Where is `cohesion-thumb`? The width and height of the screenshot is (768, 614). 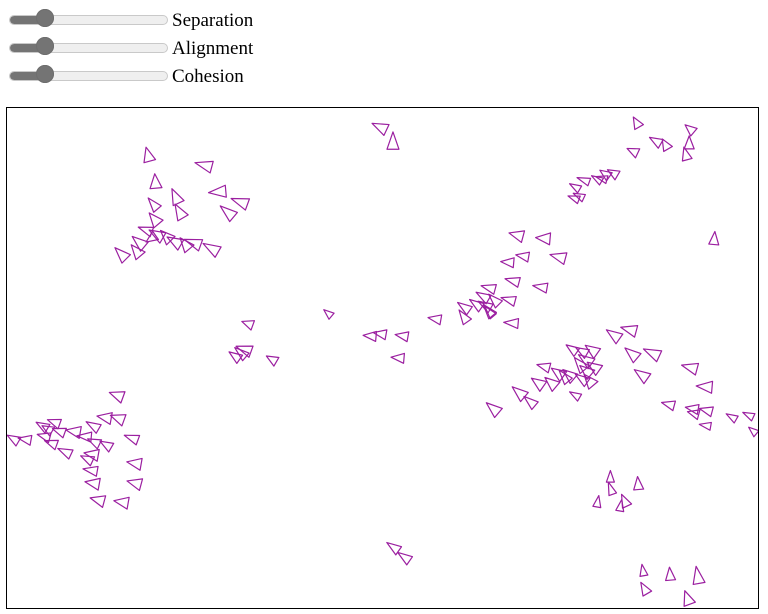 cohesion-thumb is located at coordinates (45, 74).